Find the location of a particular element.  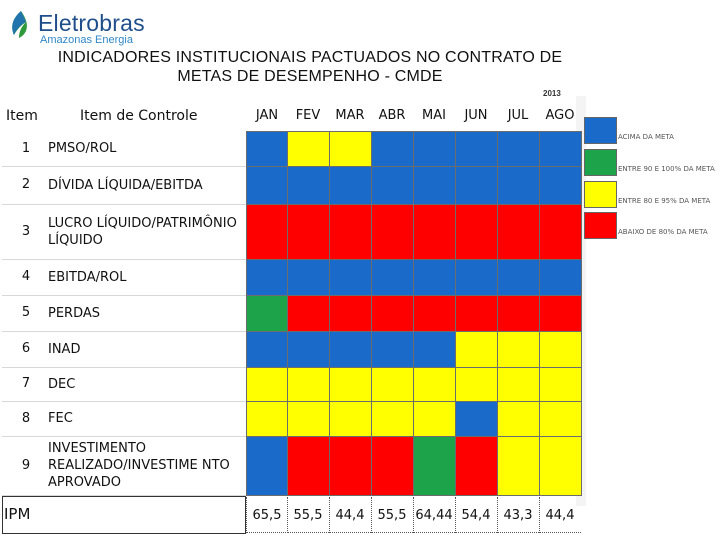

ipm-value-jul: 43,3 is located at coordinates (518, 515).